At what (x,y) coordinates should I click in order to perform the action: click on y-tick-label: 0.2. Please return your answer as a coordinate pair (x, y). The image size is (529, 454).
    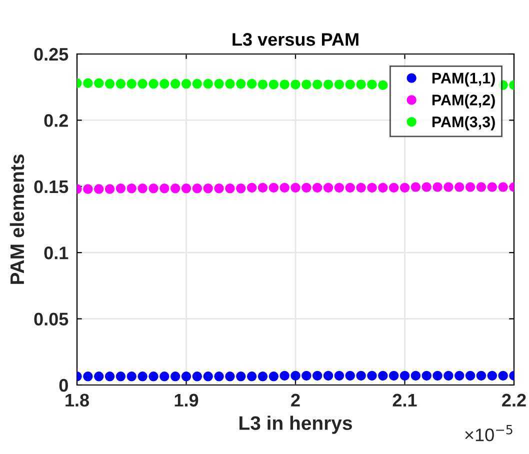
    Looking at the image, I should click on (56, 120).